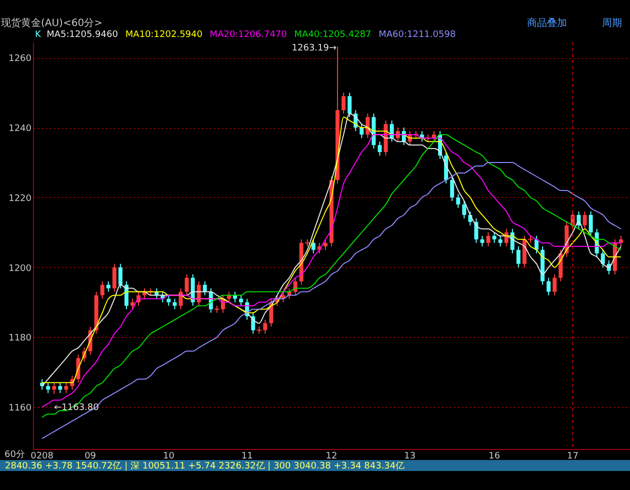  Describe the element at coordinates (612, 23) in the screenshot. I see `text: 周期` at that location.